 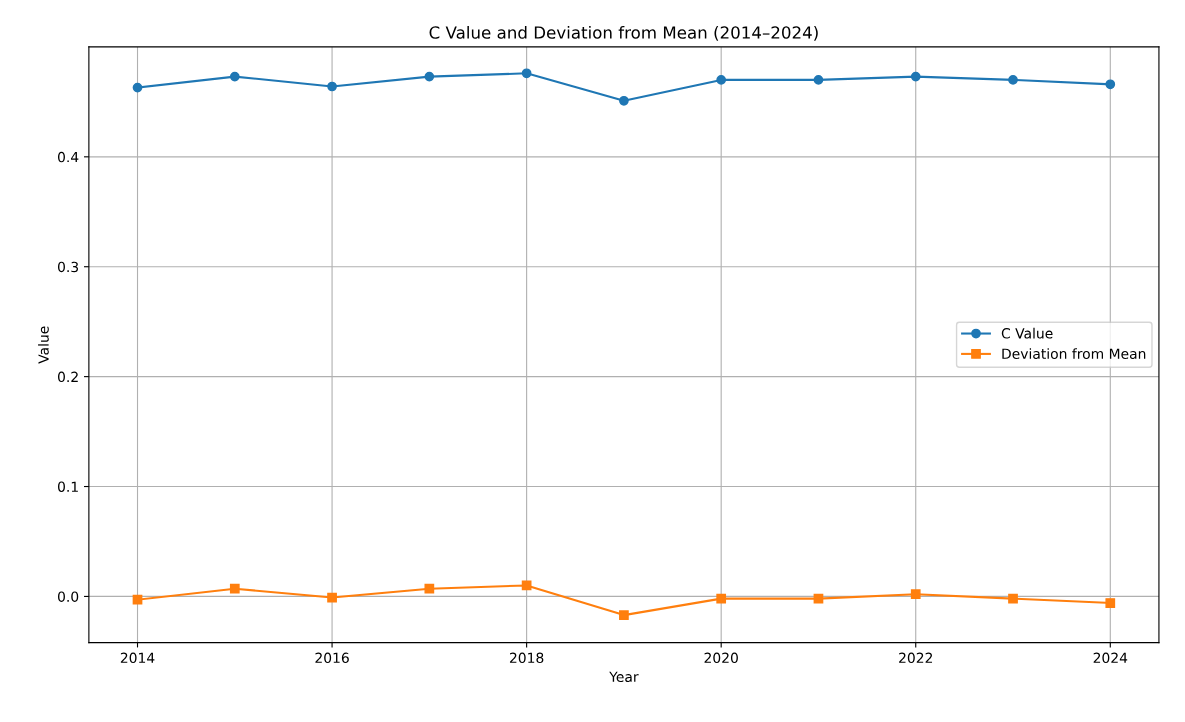 I want to click on x-tick-label: 2014, so click(x=137, y=658).